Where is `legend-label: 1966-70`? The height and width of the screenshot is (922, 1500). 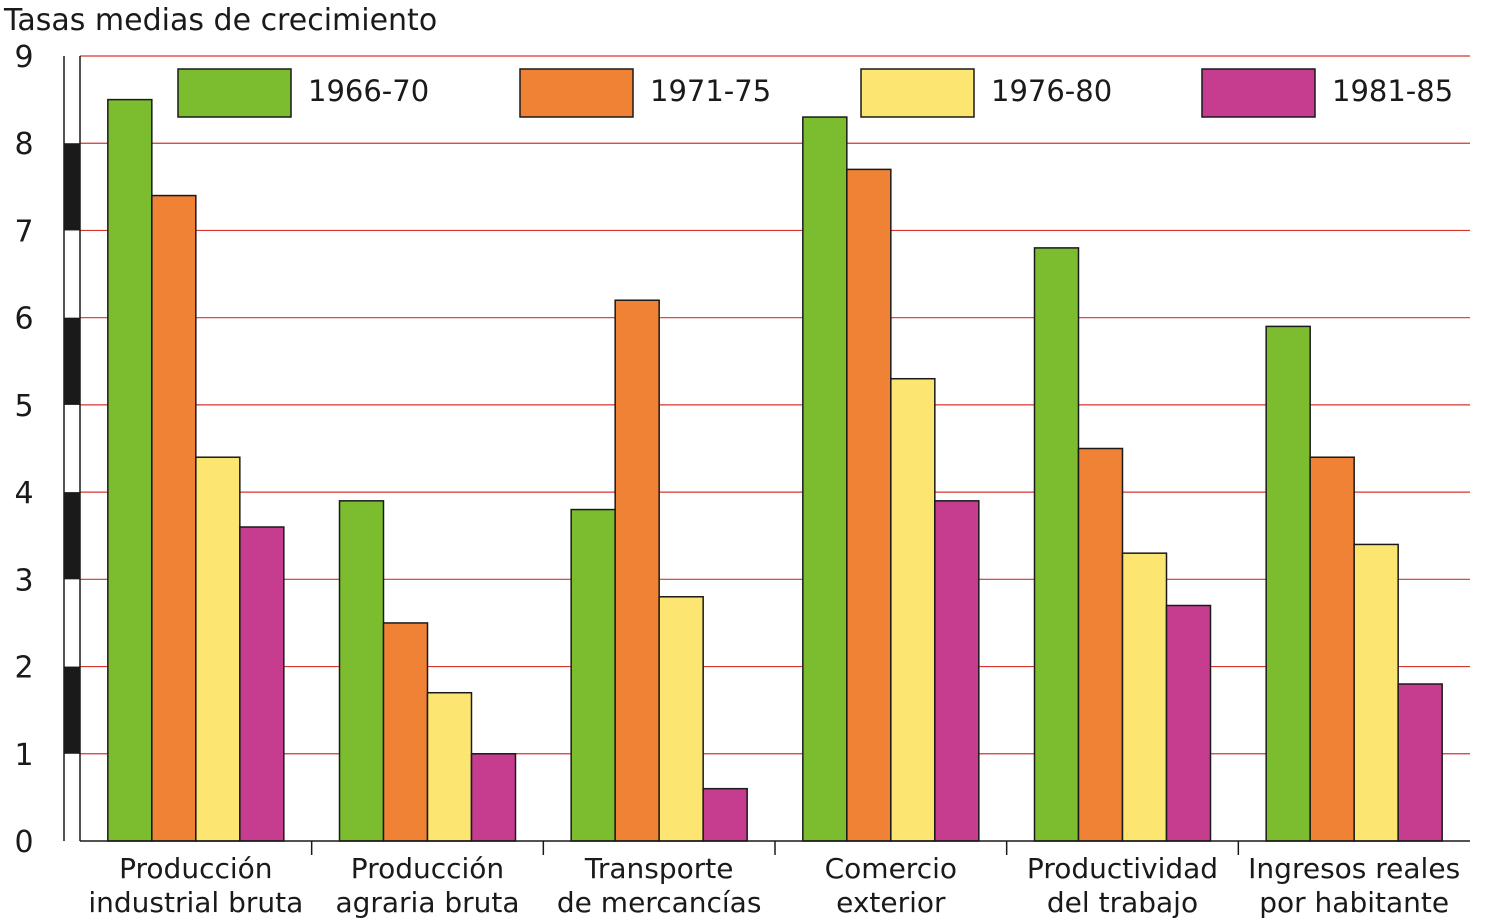 legend-label: 1966-70 is located at coordinates (368, 91).